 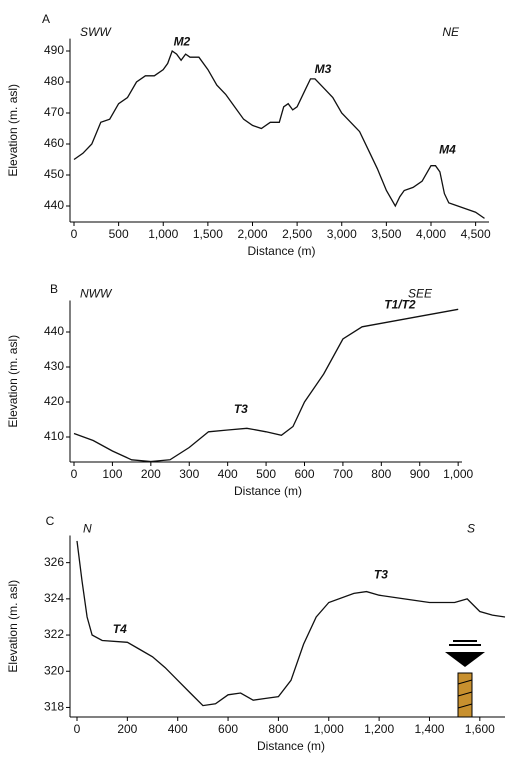 What do you see at coordinates (400, 305) in the screenshot?
I see `terrace-label: T1/T2` at bounding box center [400, 305].